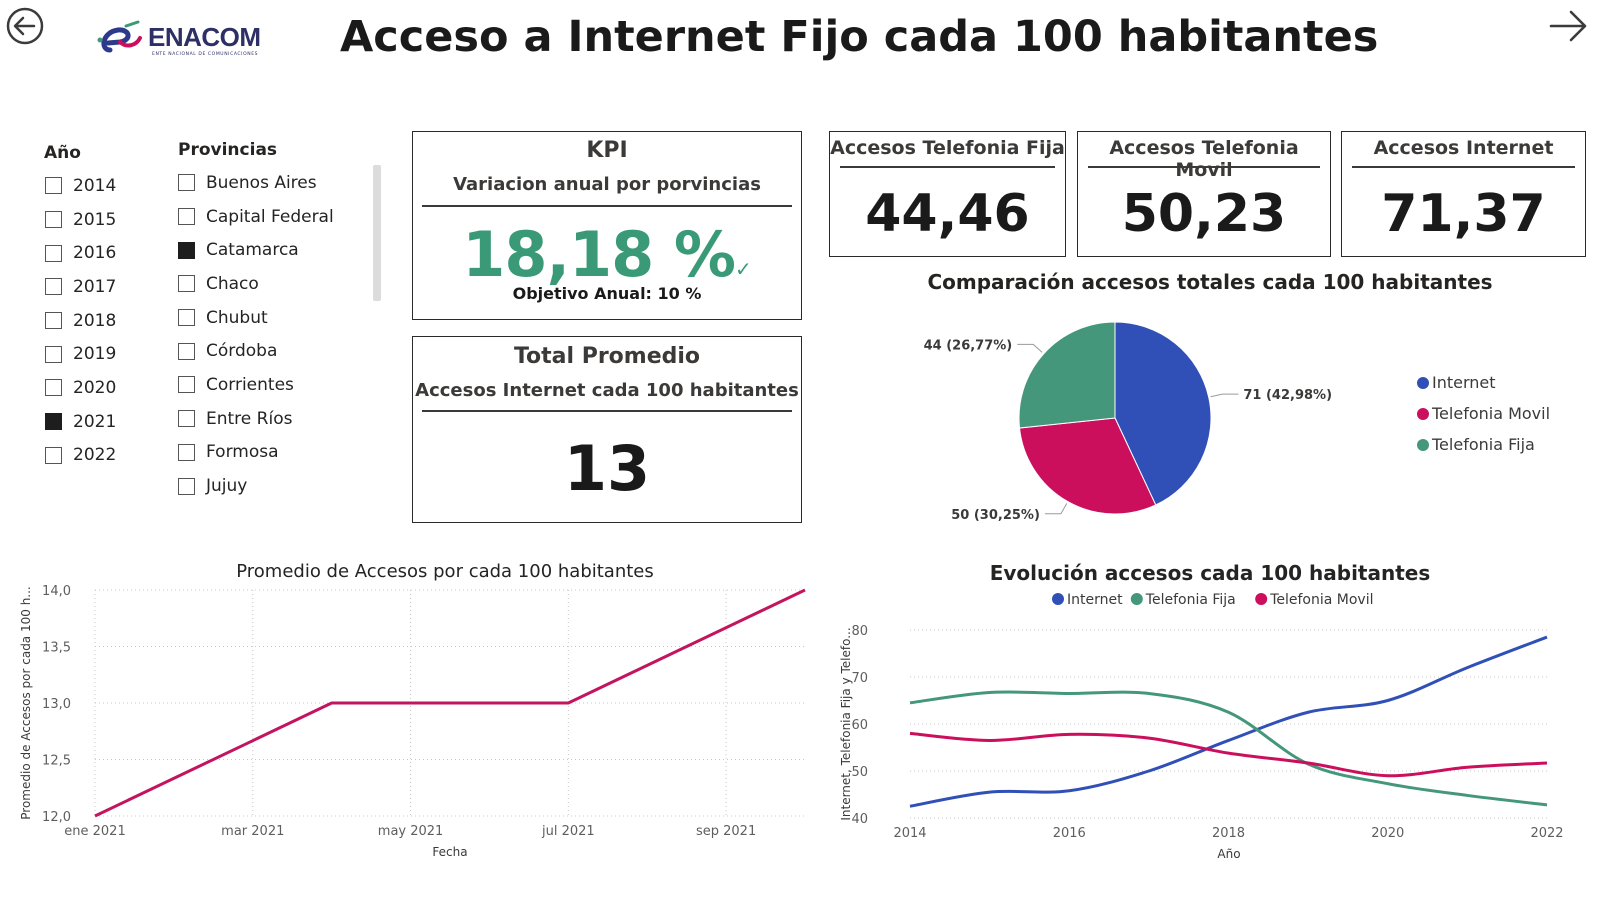  What do you see at coordinates (1228, 748) in the screenshot?
I see `series-line-telefonia-fija` at bounding box center [1228, 748].